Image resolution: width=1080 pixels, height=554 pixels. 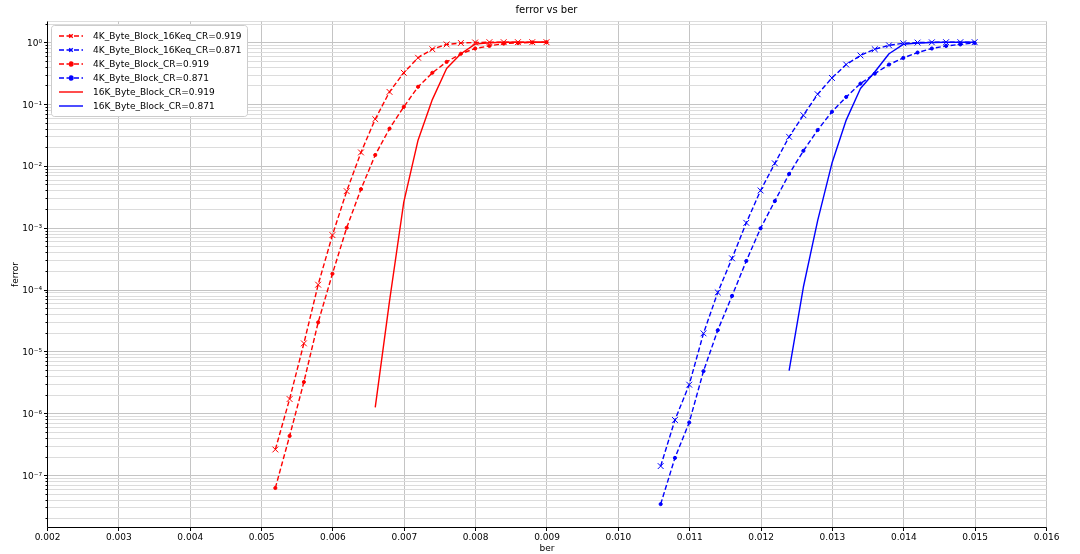 What do you see at coordinates (404, 537) in the screenshot?
I see `x-tick-label: 0.007` at bounding box center [404, 537].